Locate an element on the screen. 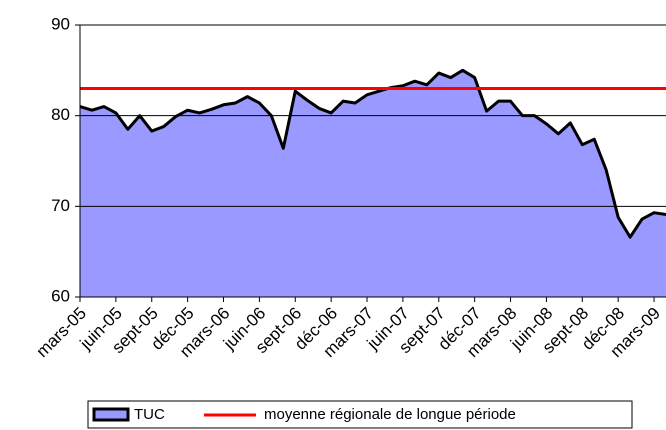 The image size is (666, 430). legend-label: TUC is located at coordinates (149, 414).